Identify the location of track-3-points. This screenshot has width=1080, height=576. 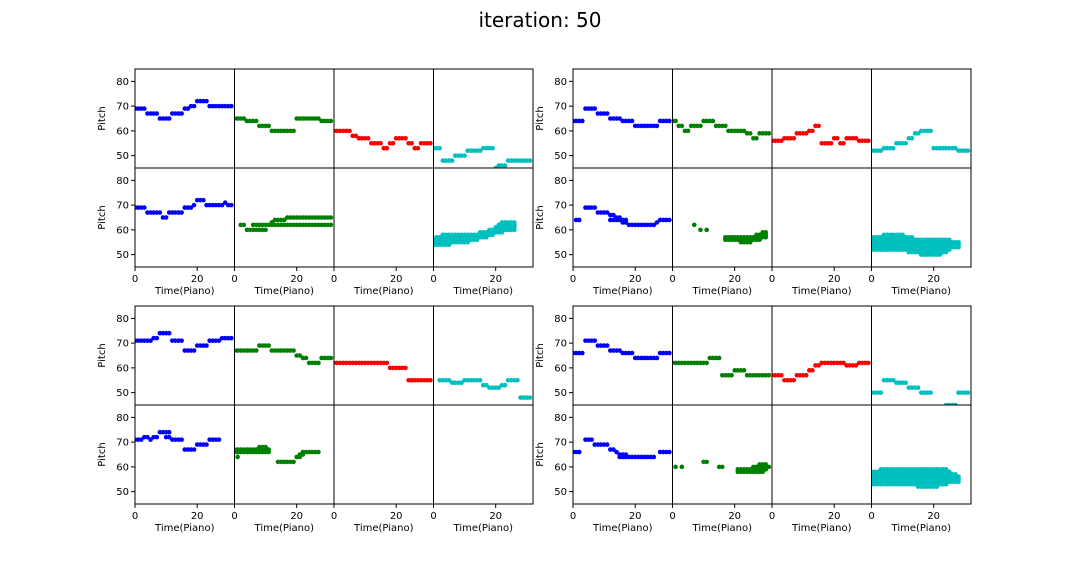
(821, 134).